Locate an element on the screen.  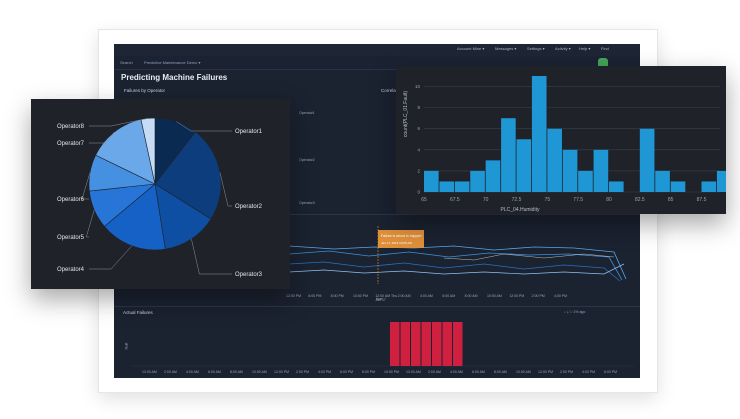
time-ago-label: 1% ago is located at coordinates (579, 312).